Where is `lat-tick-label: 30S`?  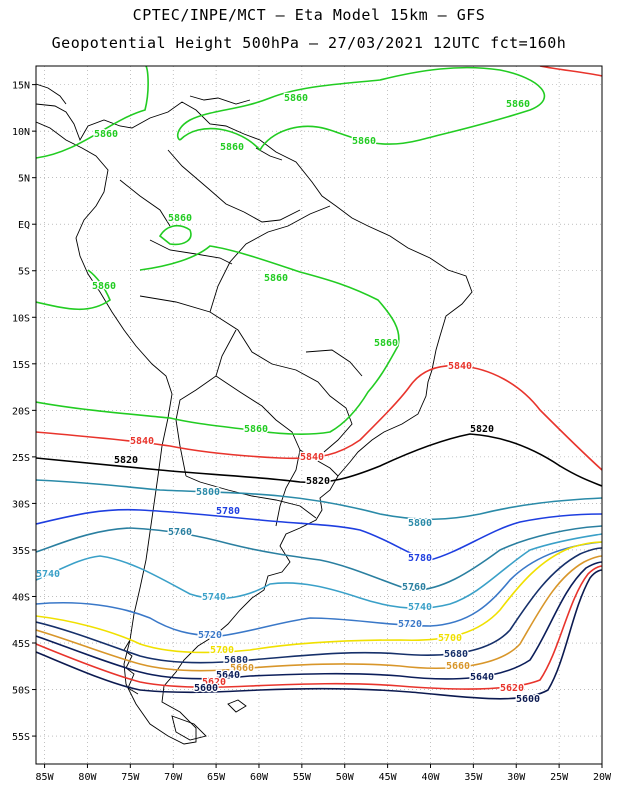
lat-tick-label: 30S is located at coordinates (21, 504).